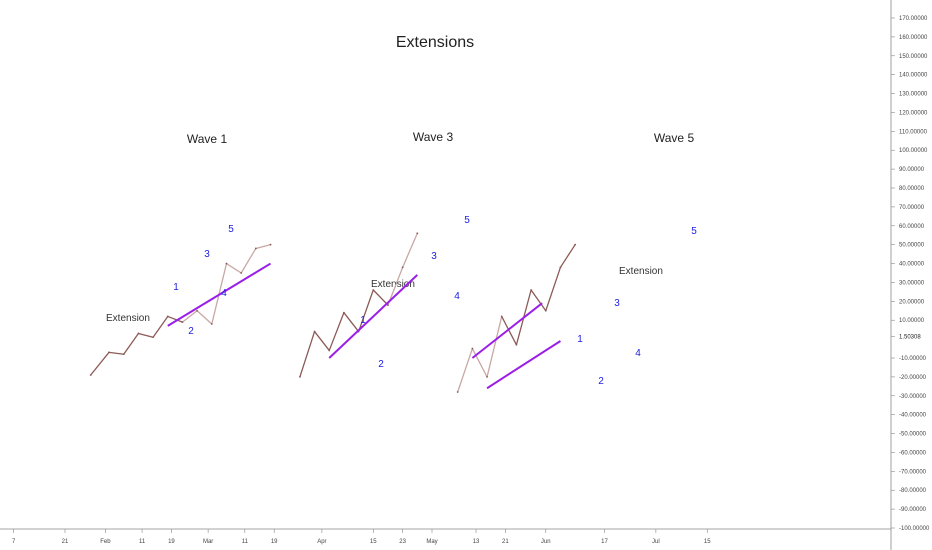  I want to click on time-tick-label: 15, so click(707, 542).